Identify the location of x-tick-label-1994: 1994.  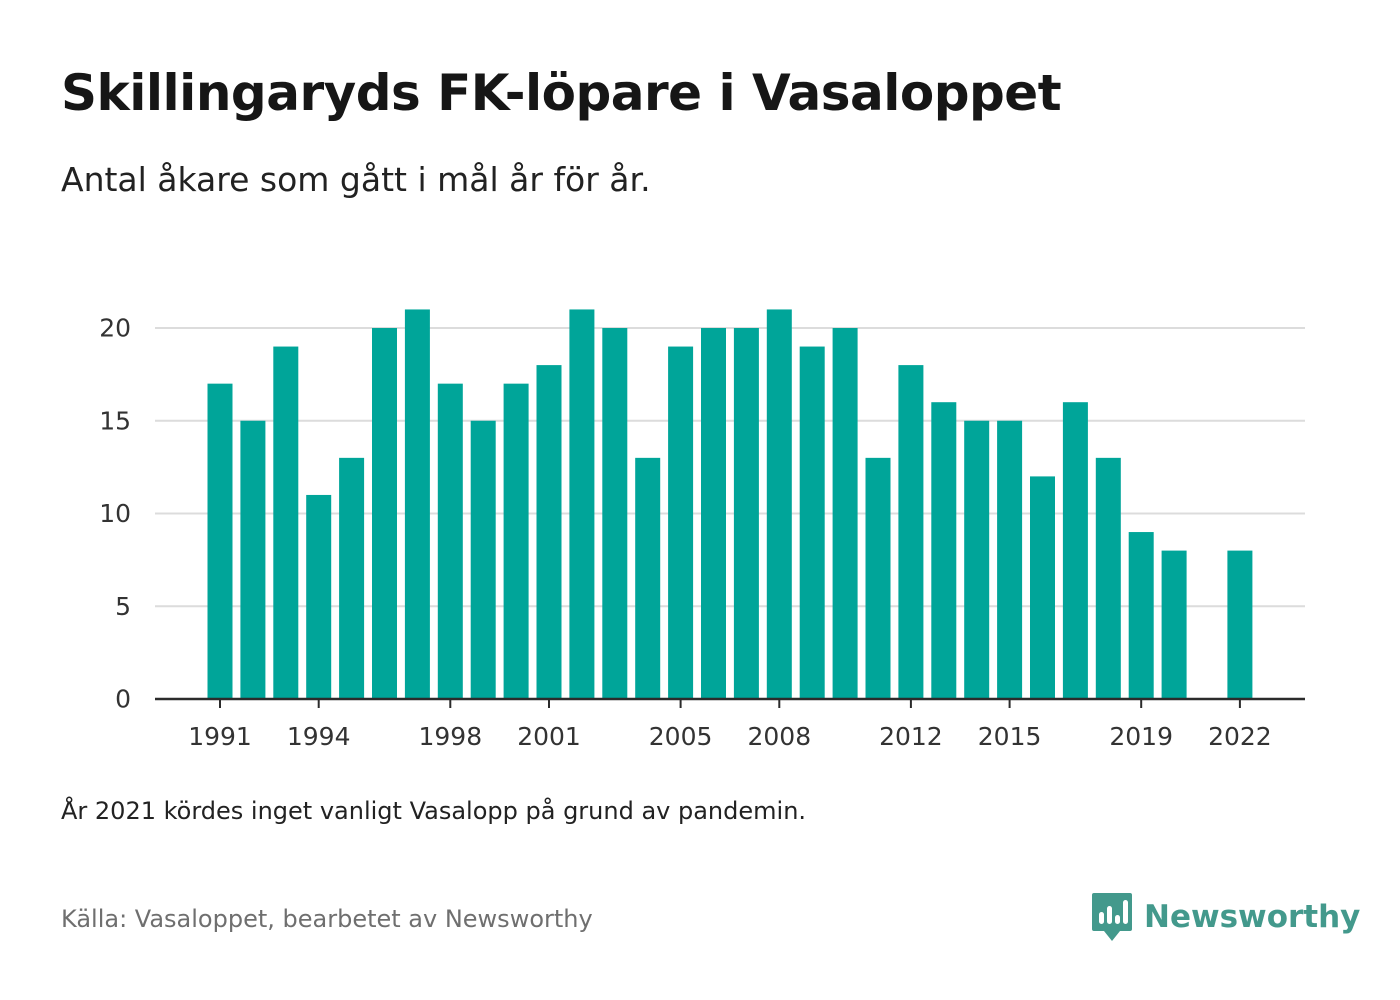
(319, 736).